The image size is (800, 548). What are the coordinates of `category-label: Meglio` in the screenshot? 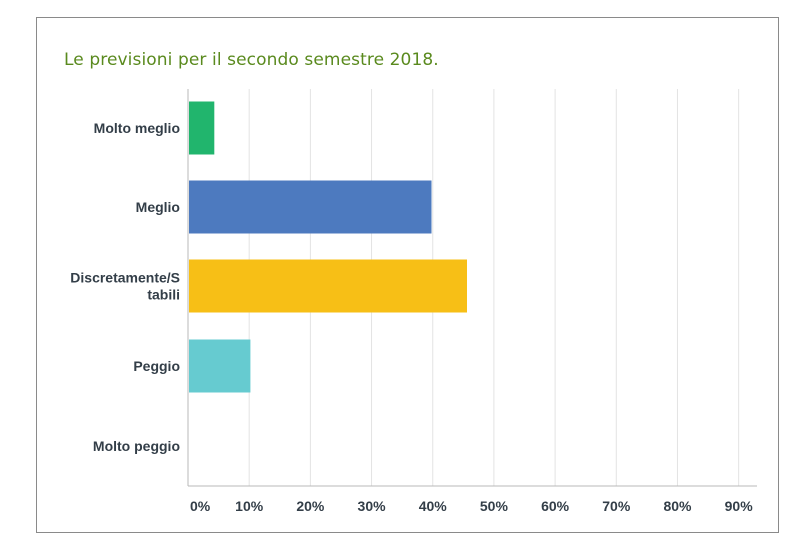 It's located at (158, 207).